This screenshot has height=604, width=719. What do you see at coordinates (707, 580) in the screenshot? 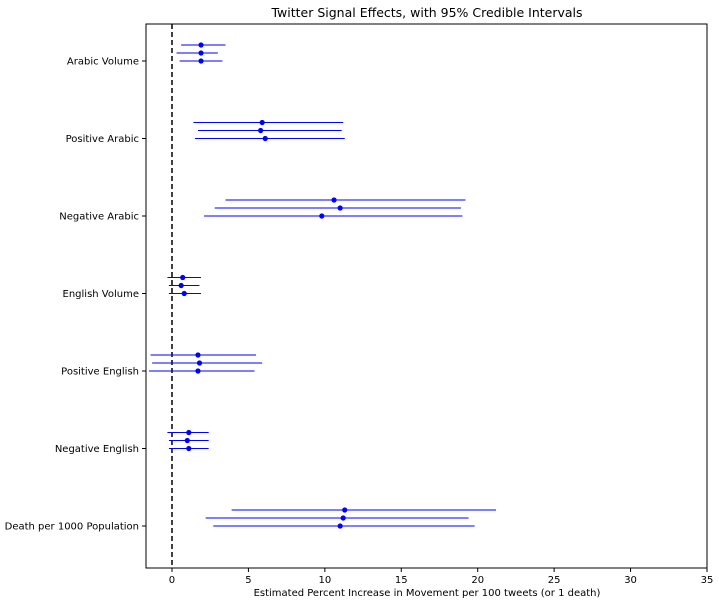
I see `x-tick-label: 35` at bounding box center [707, 580].